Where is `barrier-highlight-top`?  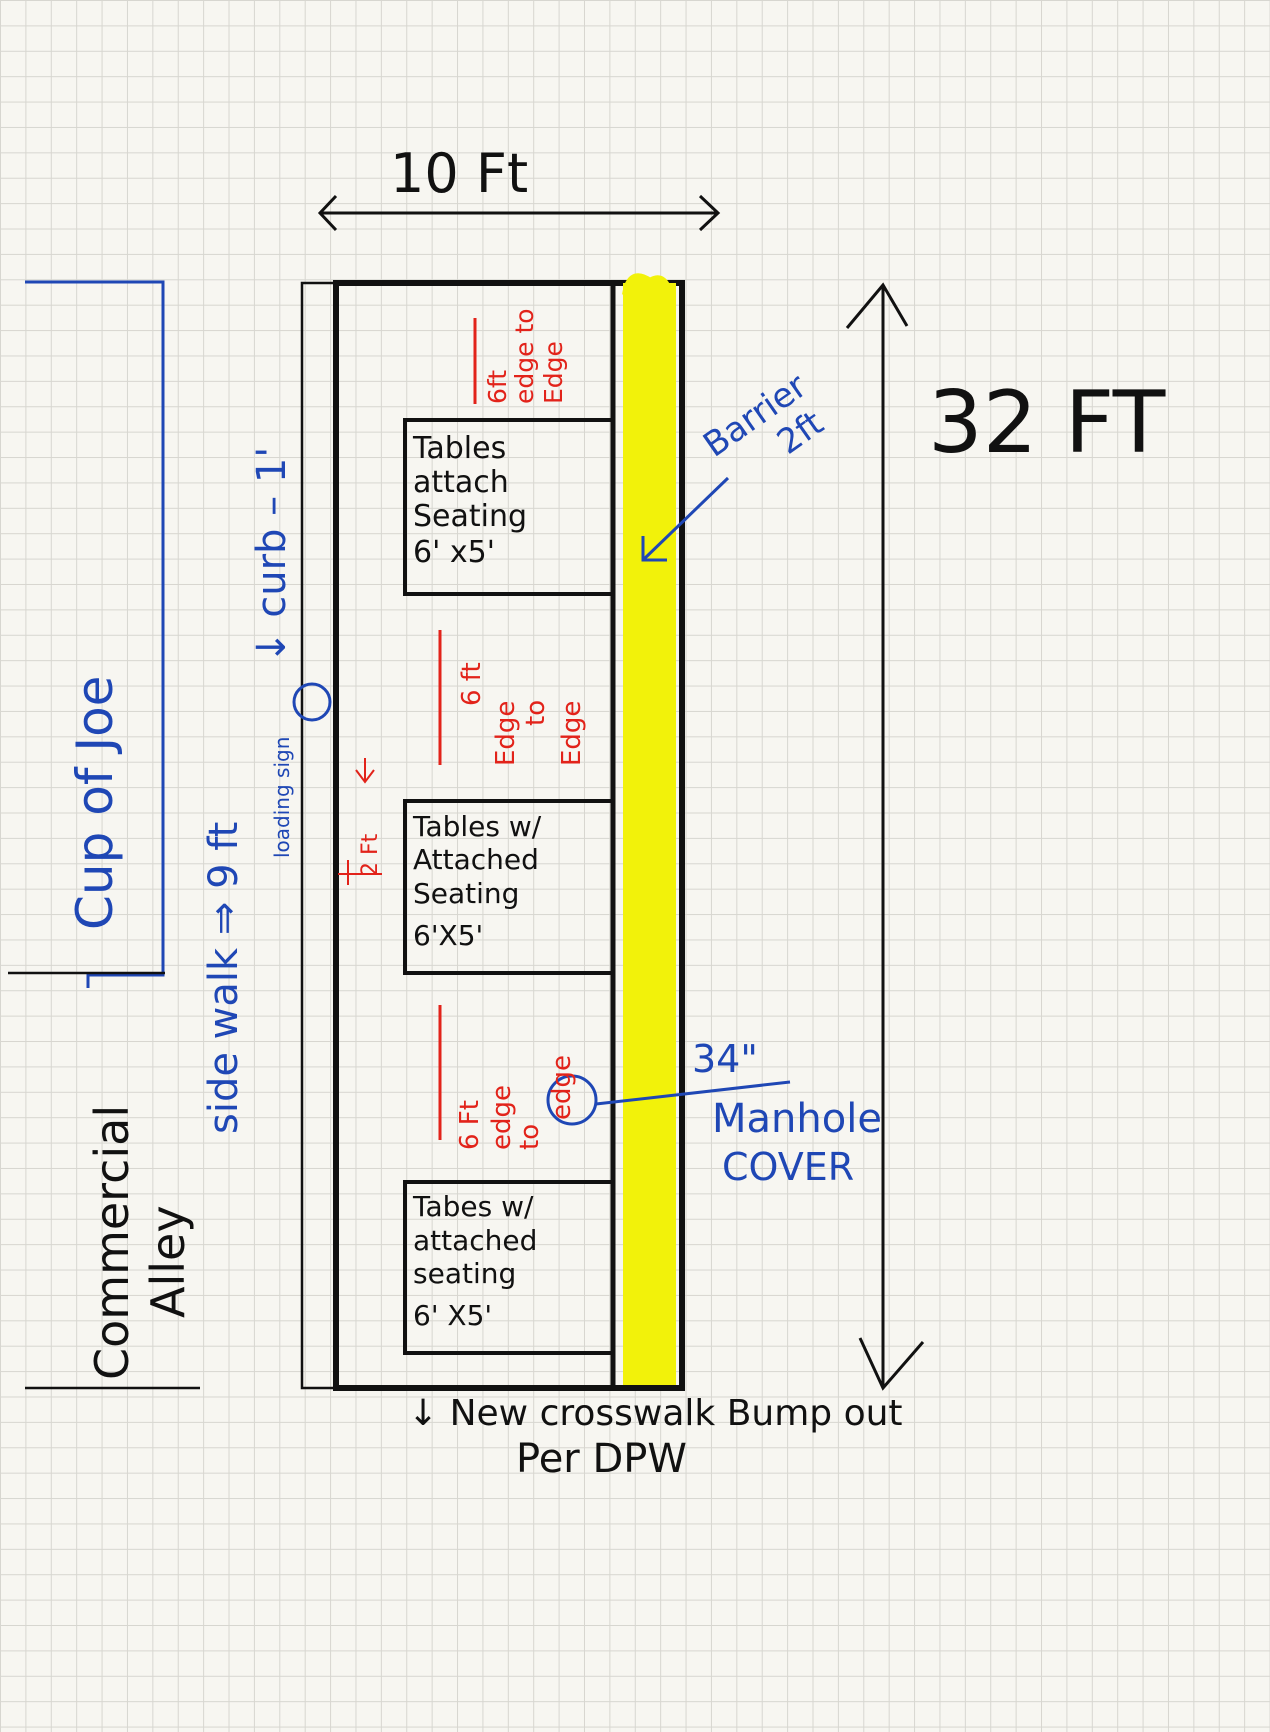 barrier-highlight-top is located at coordinates (648, 287).